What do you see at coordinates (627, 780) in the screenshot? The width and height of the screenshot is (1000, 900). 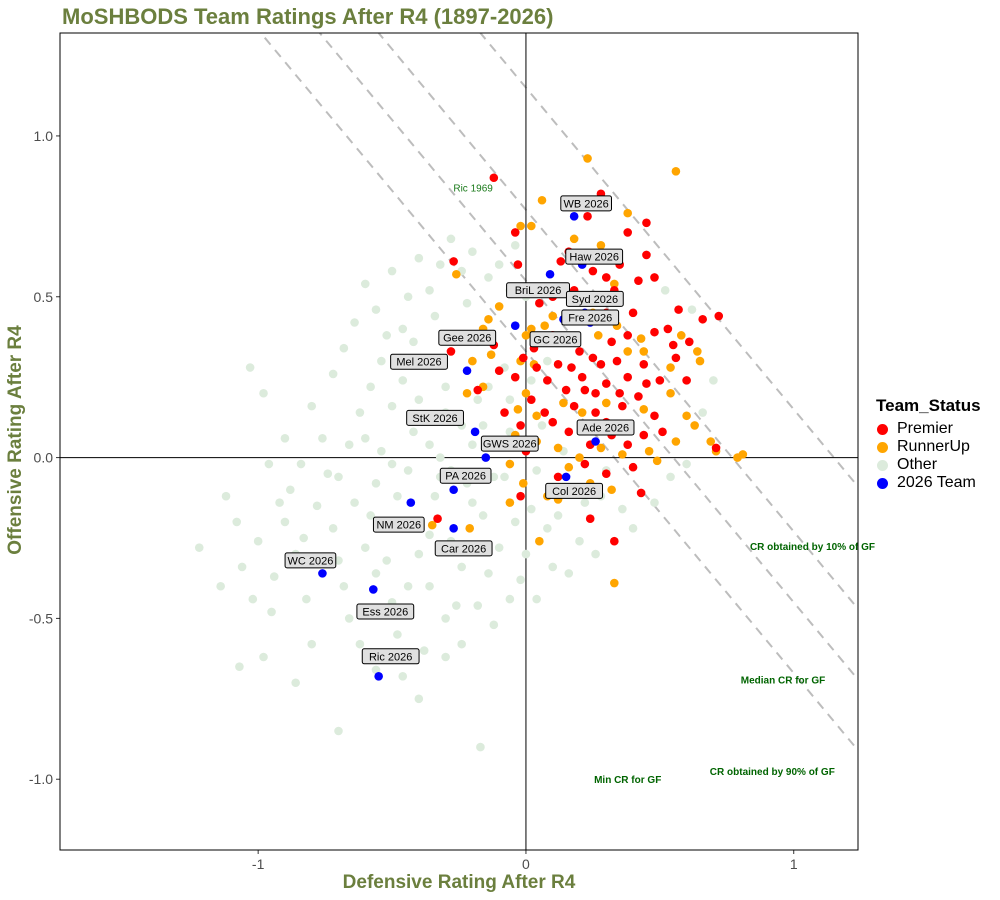 I see `reference-line-label-3: Min CR for GF` at bounding box center [627, 780].